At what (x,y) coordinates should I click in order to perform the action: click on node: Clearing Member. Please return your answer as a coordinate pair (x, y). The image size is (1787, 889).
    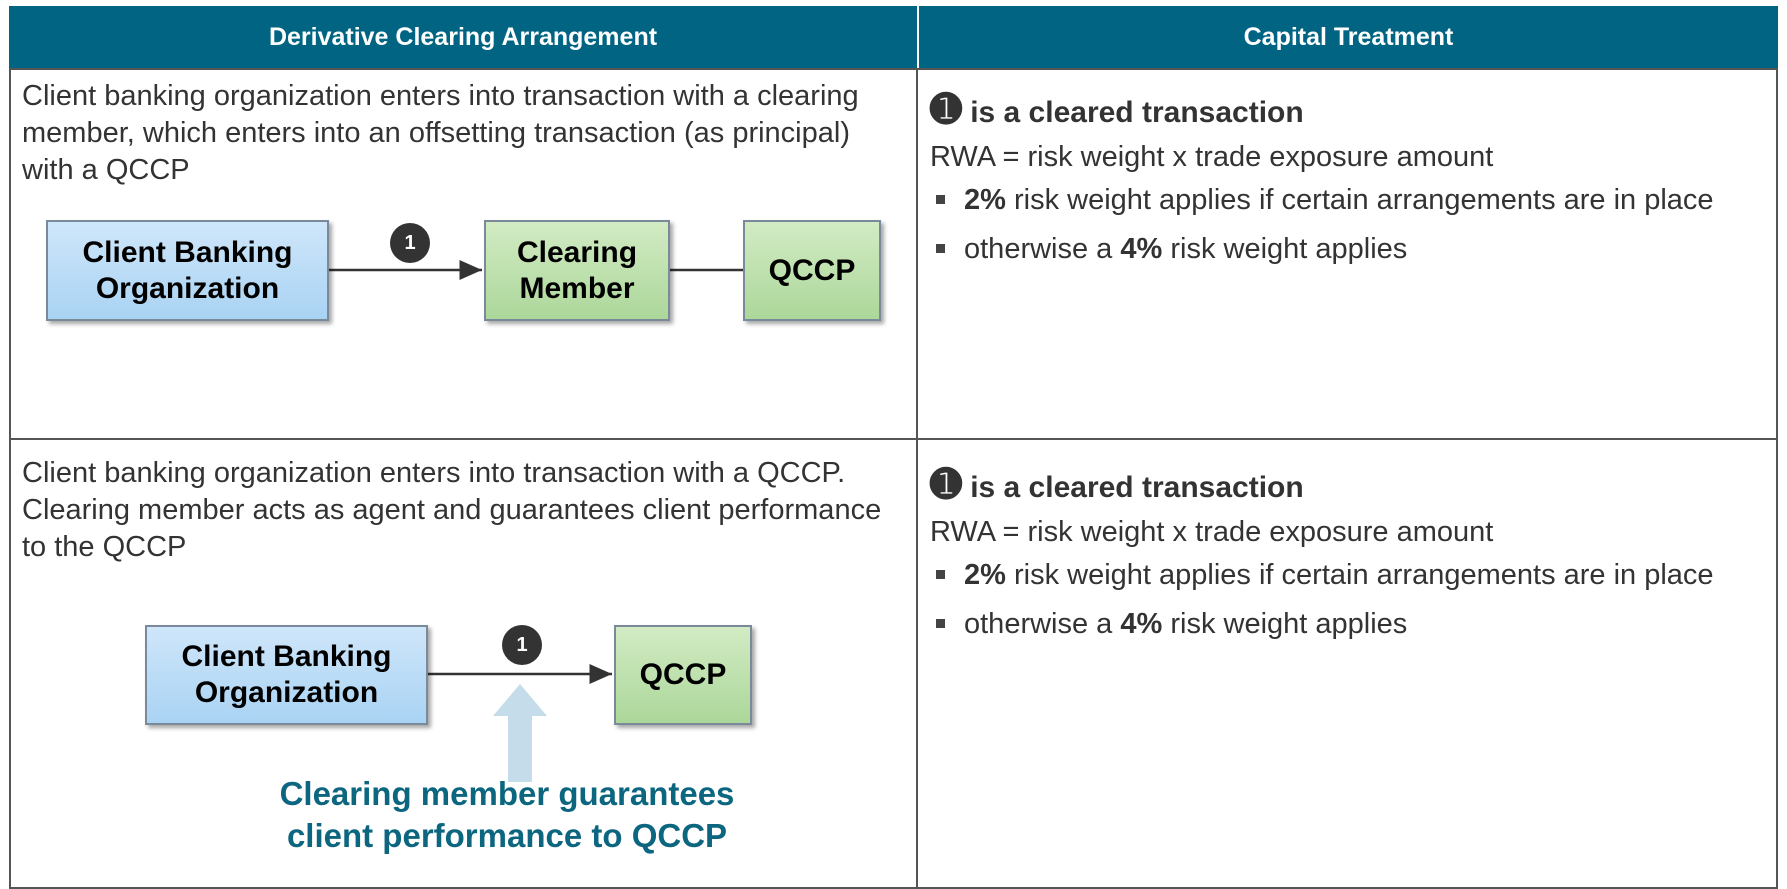
    Looking at the image, I should click on (577, 270).